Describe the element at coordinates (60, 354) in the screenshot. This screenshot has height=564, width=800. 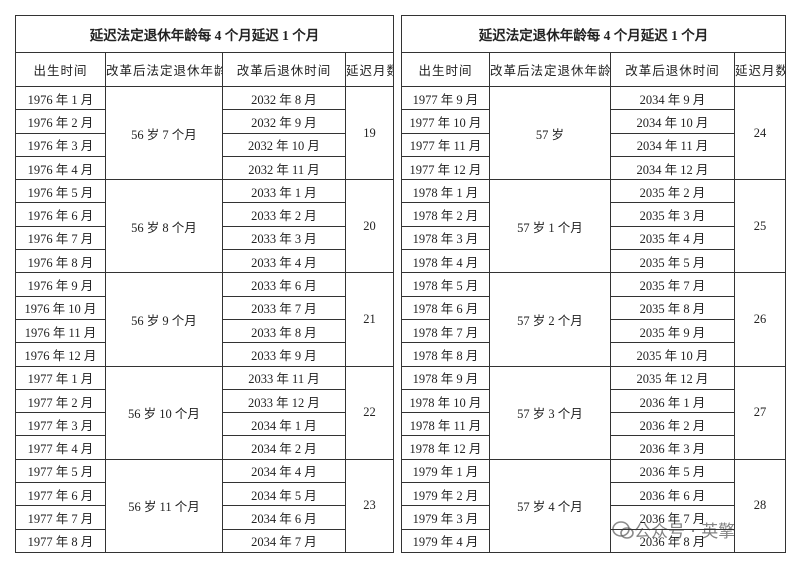
I see `birth-date: 1976 年 12 月` at that location.